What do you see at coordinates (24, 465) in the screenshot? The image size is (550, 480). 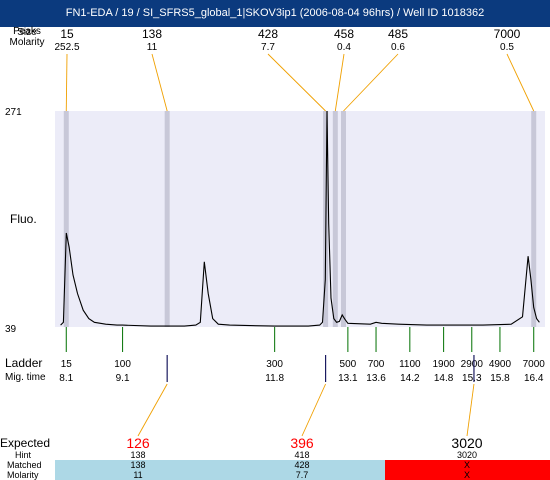 I see `matched-label: Matched` at bounding box center [24, 465].